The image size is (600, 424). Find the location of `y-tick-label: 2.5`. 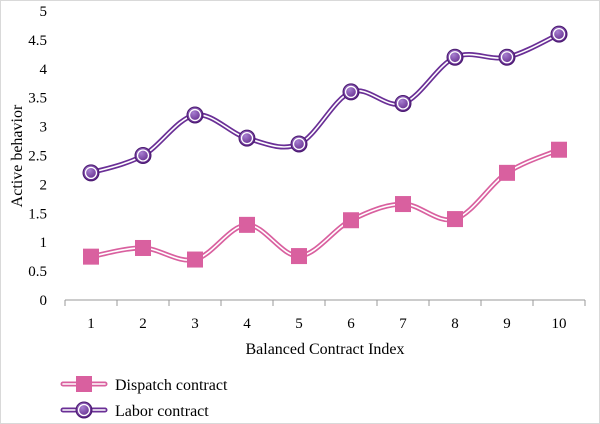

y-tick-label: 2.5 is located at coordinates (37, 157).